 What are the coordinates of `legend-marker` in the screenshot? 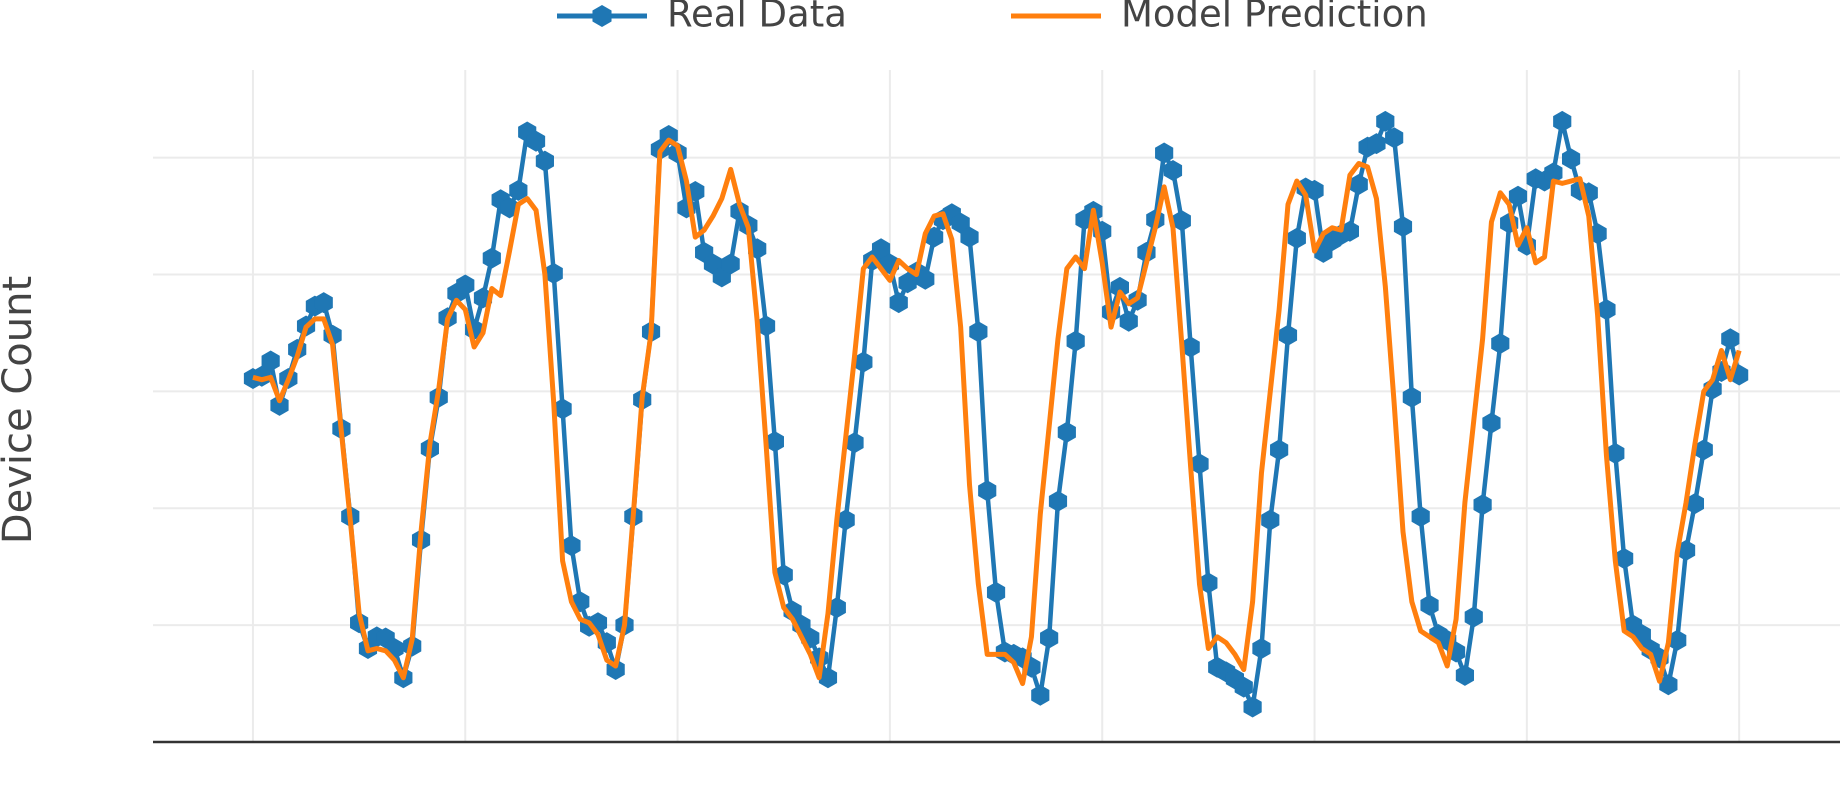 It's located at (602, 16).